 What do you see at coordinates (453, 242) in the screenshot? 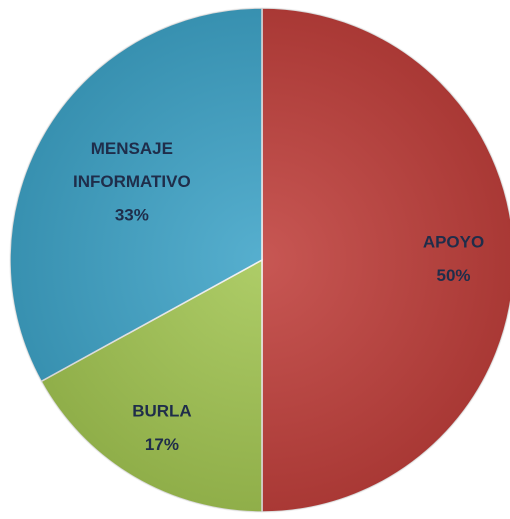
I see `slice-label: APOYO` at bounding box center [453, 242].